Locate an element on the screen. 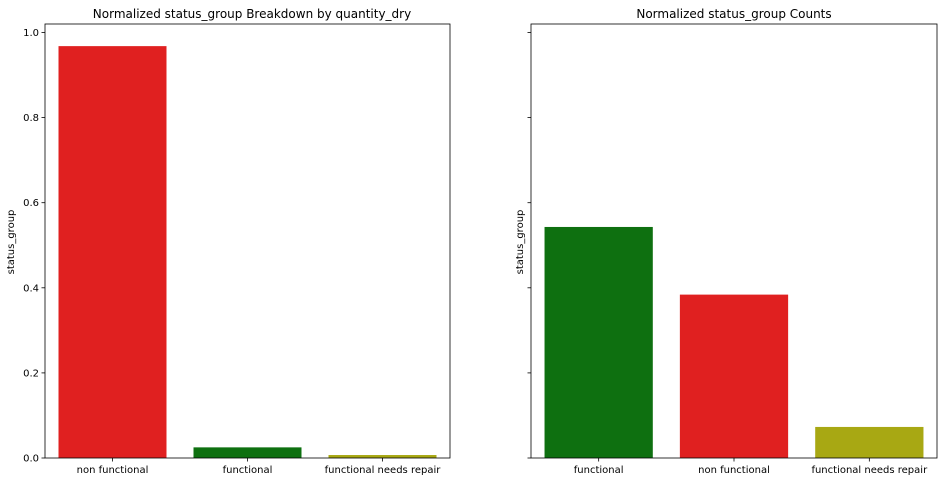 The image size is (944, 482). left-x-tick-label: functional is located at coordinates (248, 470).